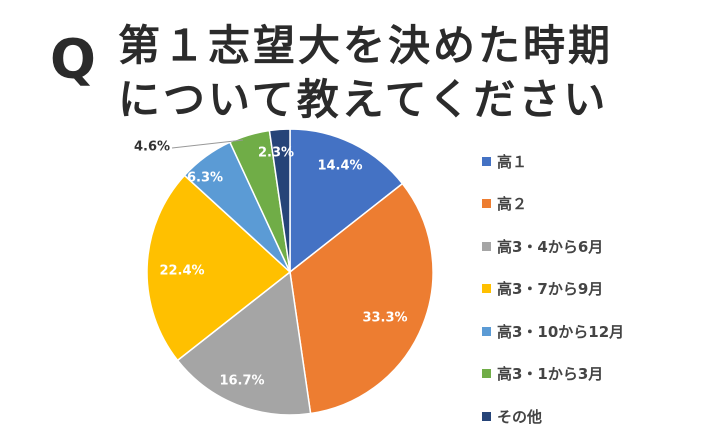  Describe the element at coordinates (553, 161) in the screenshot. I see `legend-item: 高１` at that location.